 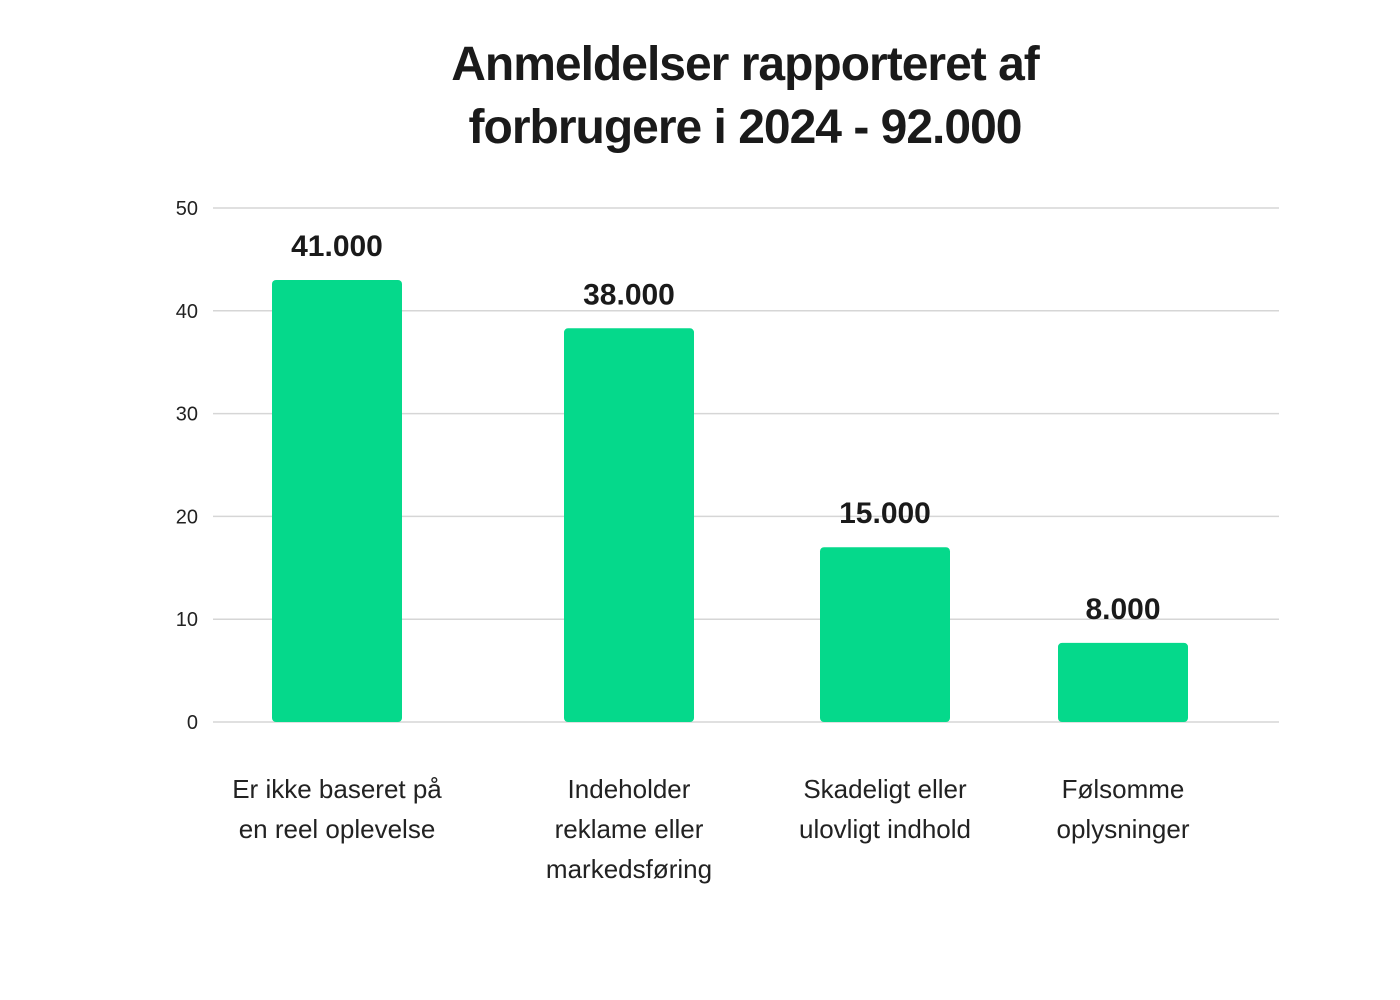 What do you see at coordinates (337, 809) in the screenshot?
I see `x-category-label-1: Er ikke baseret på en reel oplevelse` at bounding box center [337, 809].